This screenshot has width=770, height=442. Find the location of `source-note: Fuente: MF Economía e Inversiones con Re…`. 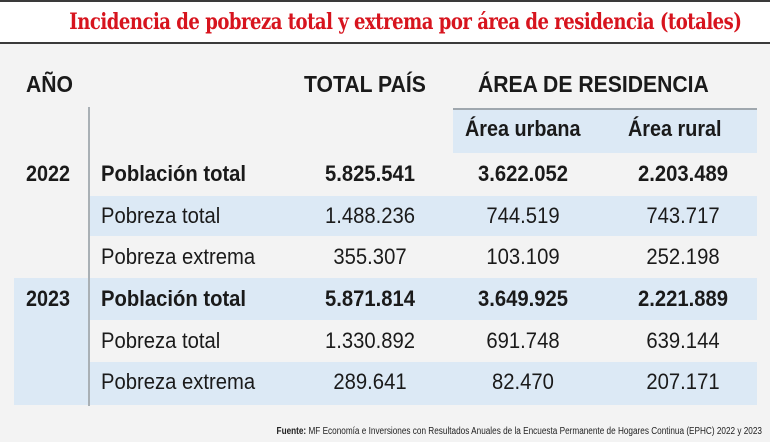

source-note: Fuente: MF Economía e Inversiones con Re… is located at coordinates (519, 431).